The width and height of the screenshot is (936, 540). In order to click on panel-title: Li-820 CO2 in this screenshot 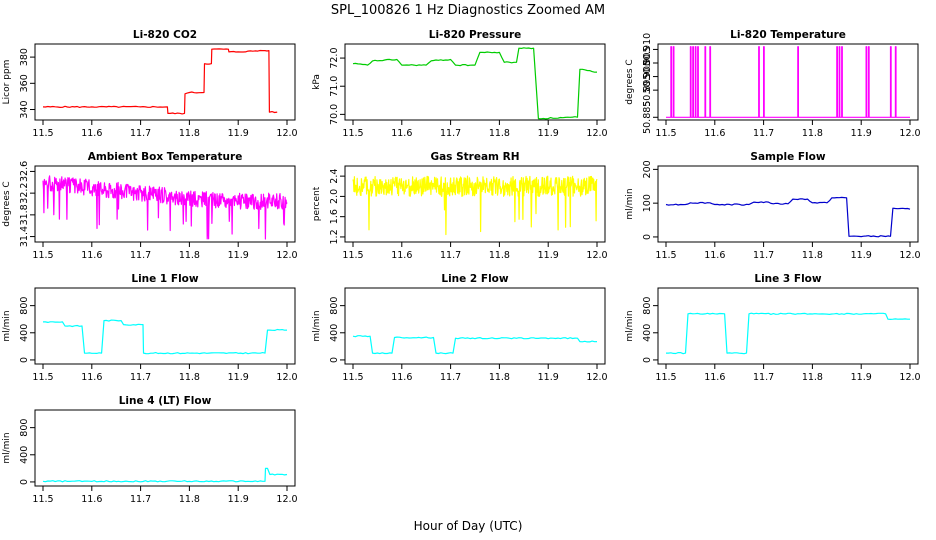, I will do `click(165, 35)`.